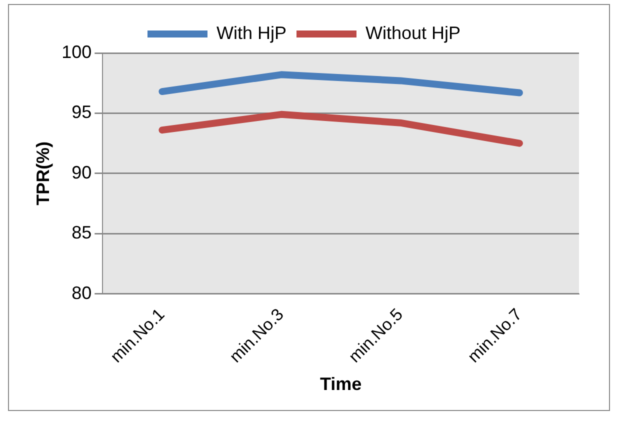 The height and width of the screenshot is (429, 620). Describe the element at coordinates (82, 232) in the screenshot. I see `y-tick-label: 85` at that location.